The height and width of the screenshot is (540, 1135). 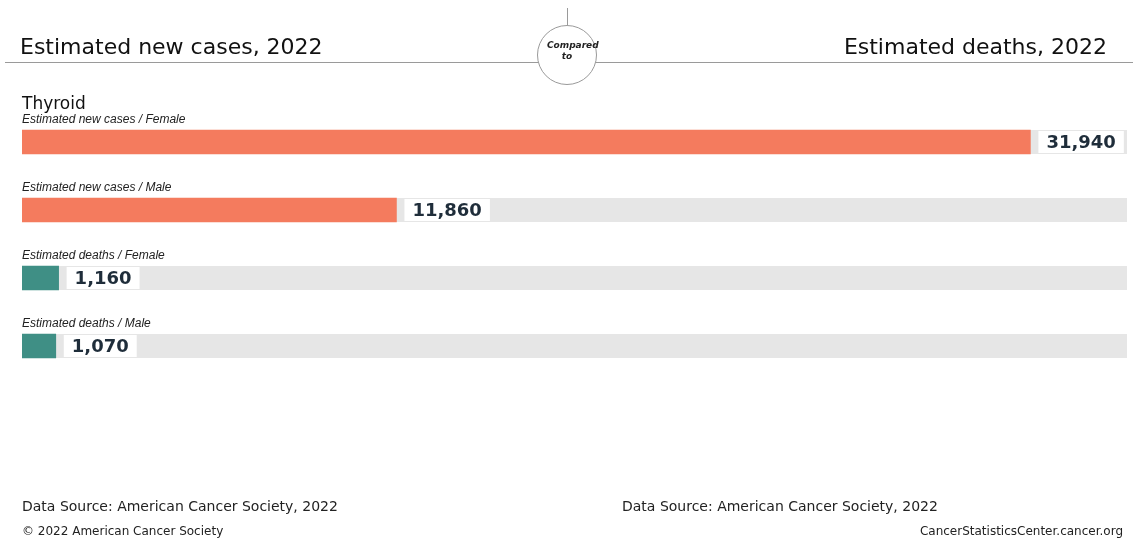 What do you see at coordinates (447, 209) in the screenshot?
I see `data-label: 11,860` at bounding box center [447, 209].